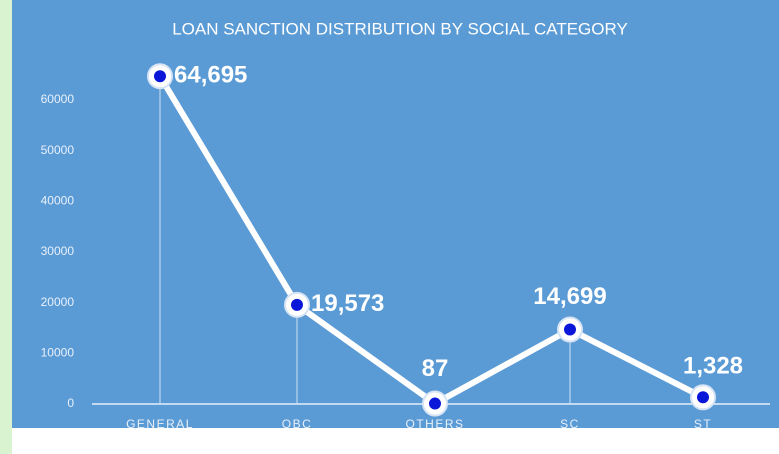  What do you see at coordinates (570, 424) in the screenshot?
I see `x-tick-label: SC` at bounding box center [570, 424].